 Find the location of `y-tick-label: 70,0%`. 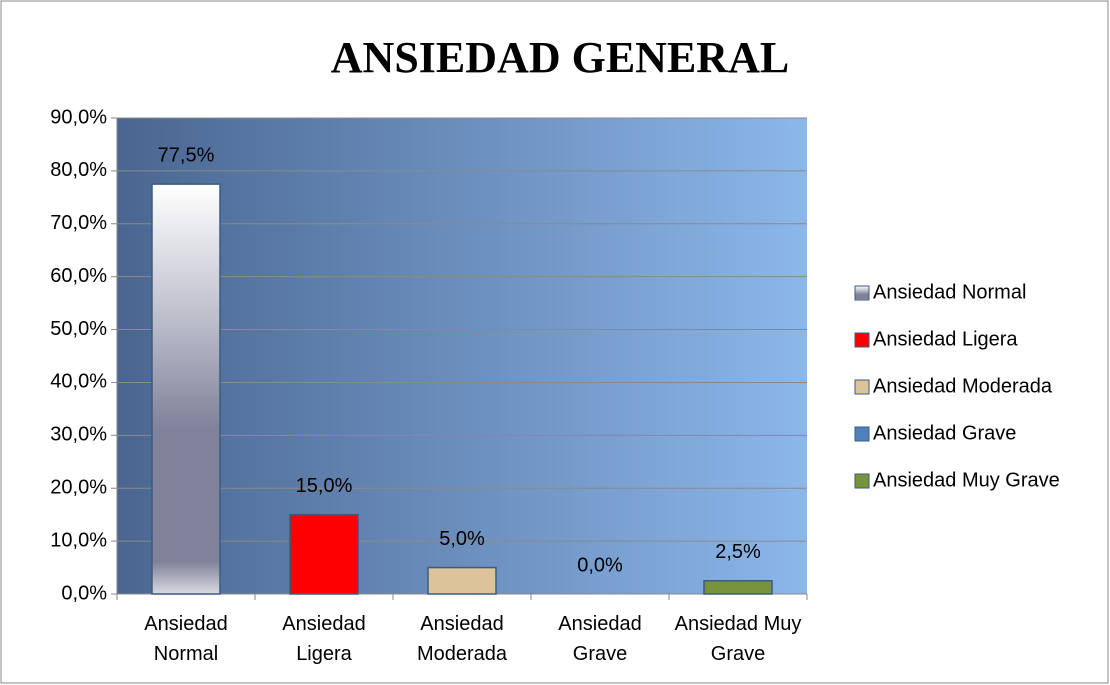

y-tick-label: 70,0% is located at coordinates (78, 223).